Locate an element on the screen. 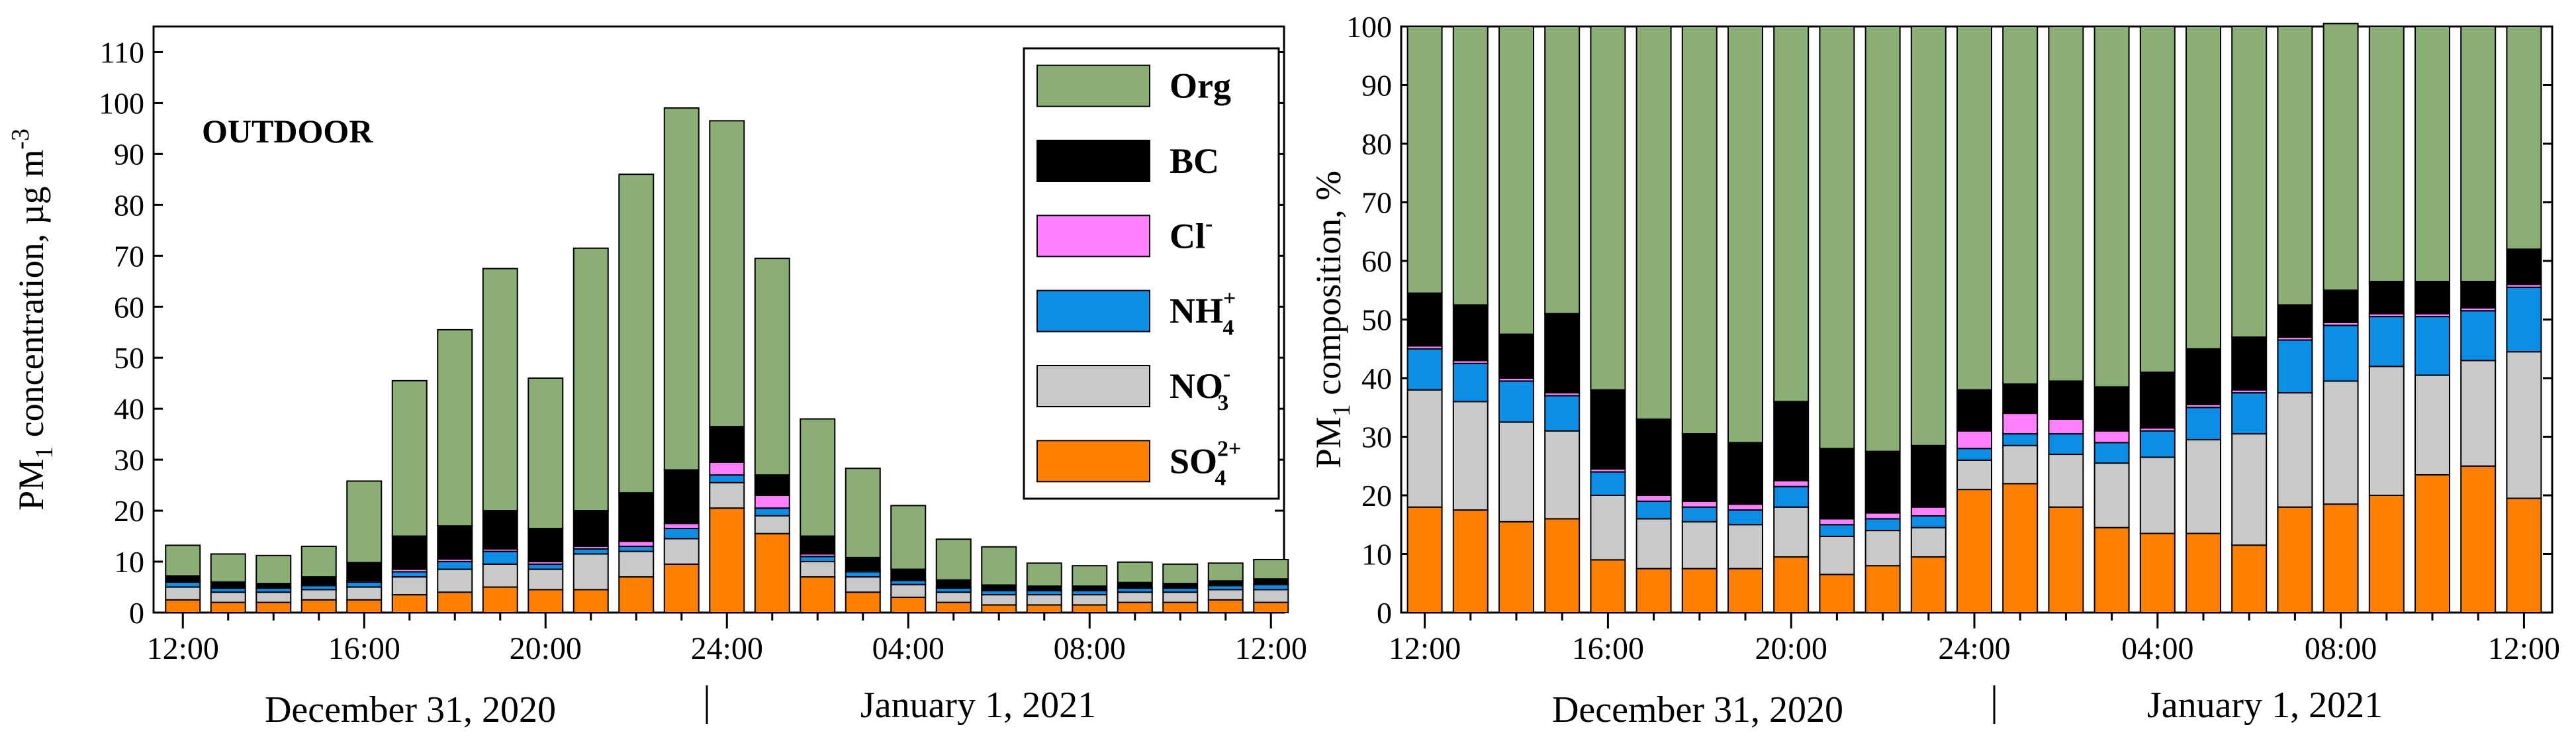 The image size is (2576, 747). x-tick-label: 04:00 is located at coordinates (2157, 648).